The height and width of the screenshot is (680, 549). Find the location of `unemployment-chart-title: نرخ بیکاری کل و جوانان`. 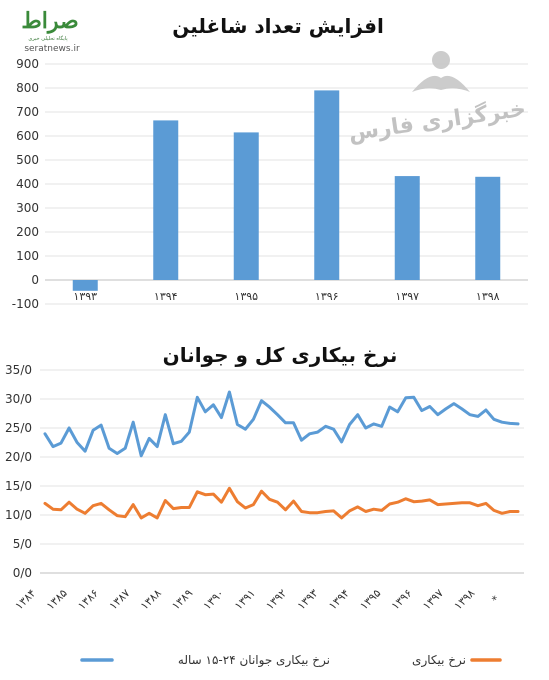

unemployment-chart-title: نرخ بیکاری کل و جوانان is located at coordinates (280, 355).